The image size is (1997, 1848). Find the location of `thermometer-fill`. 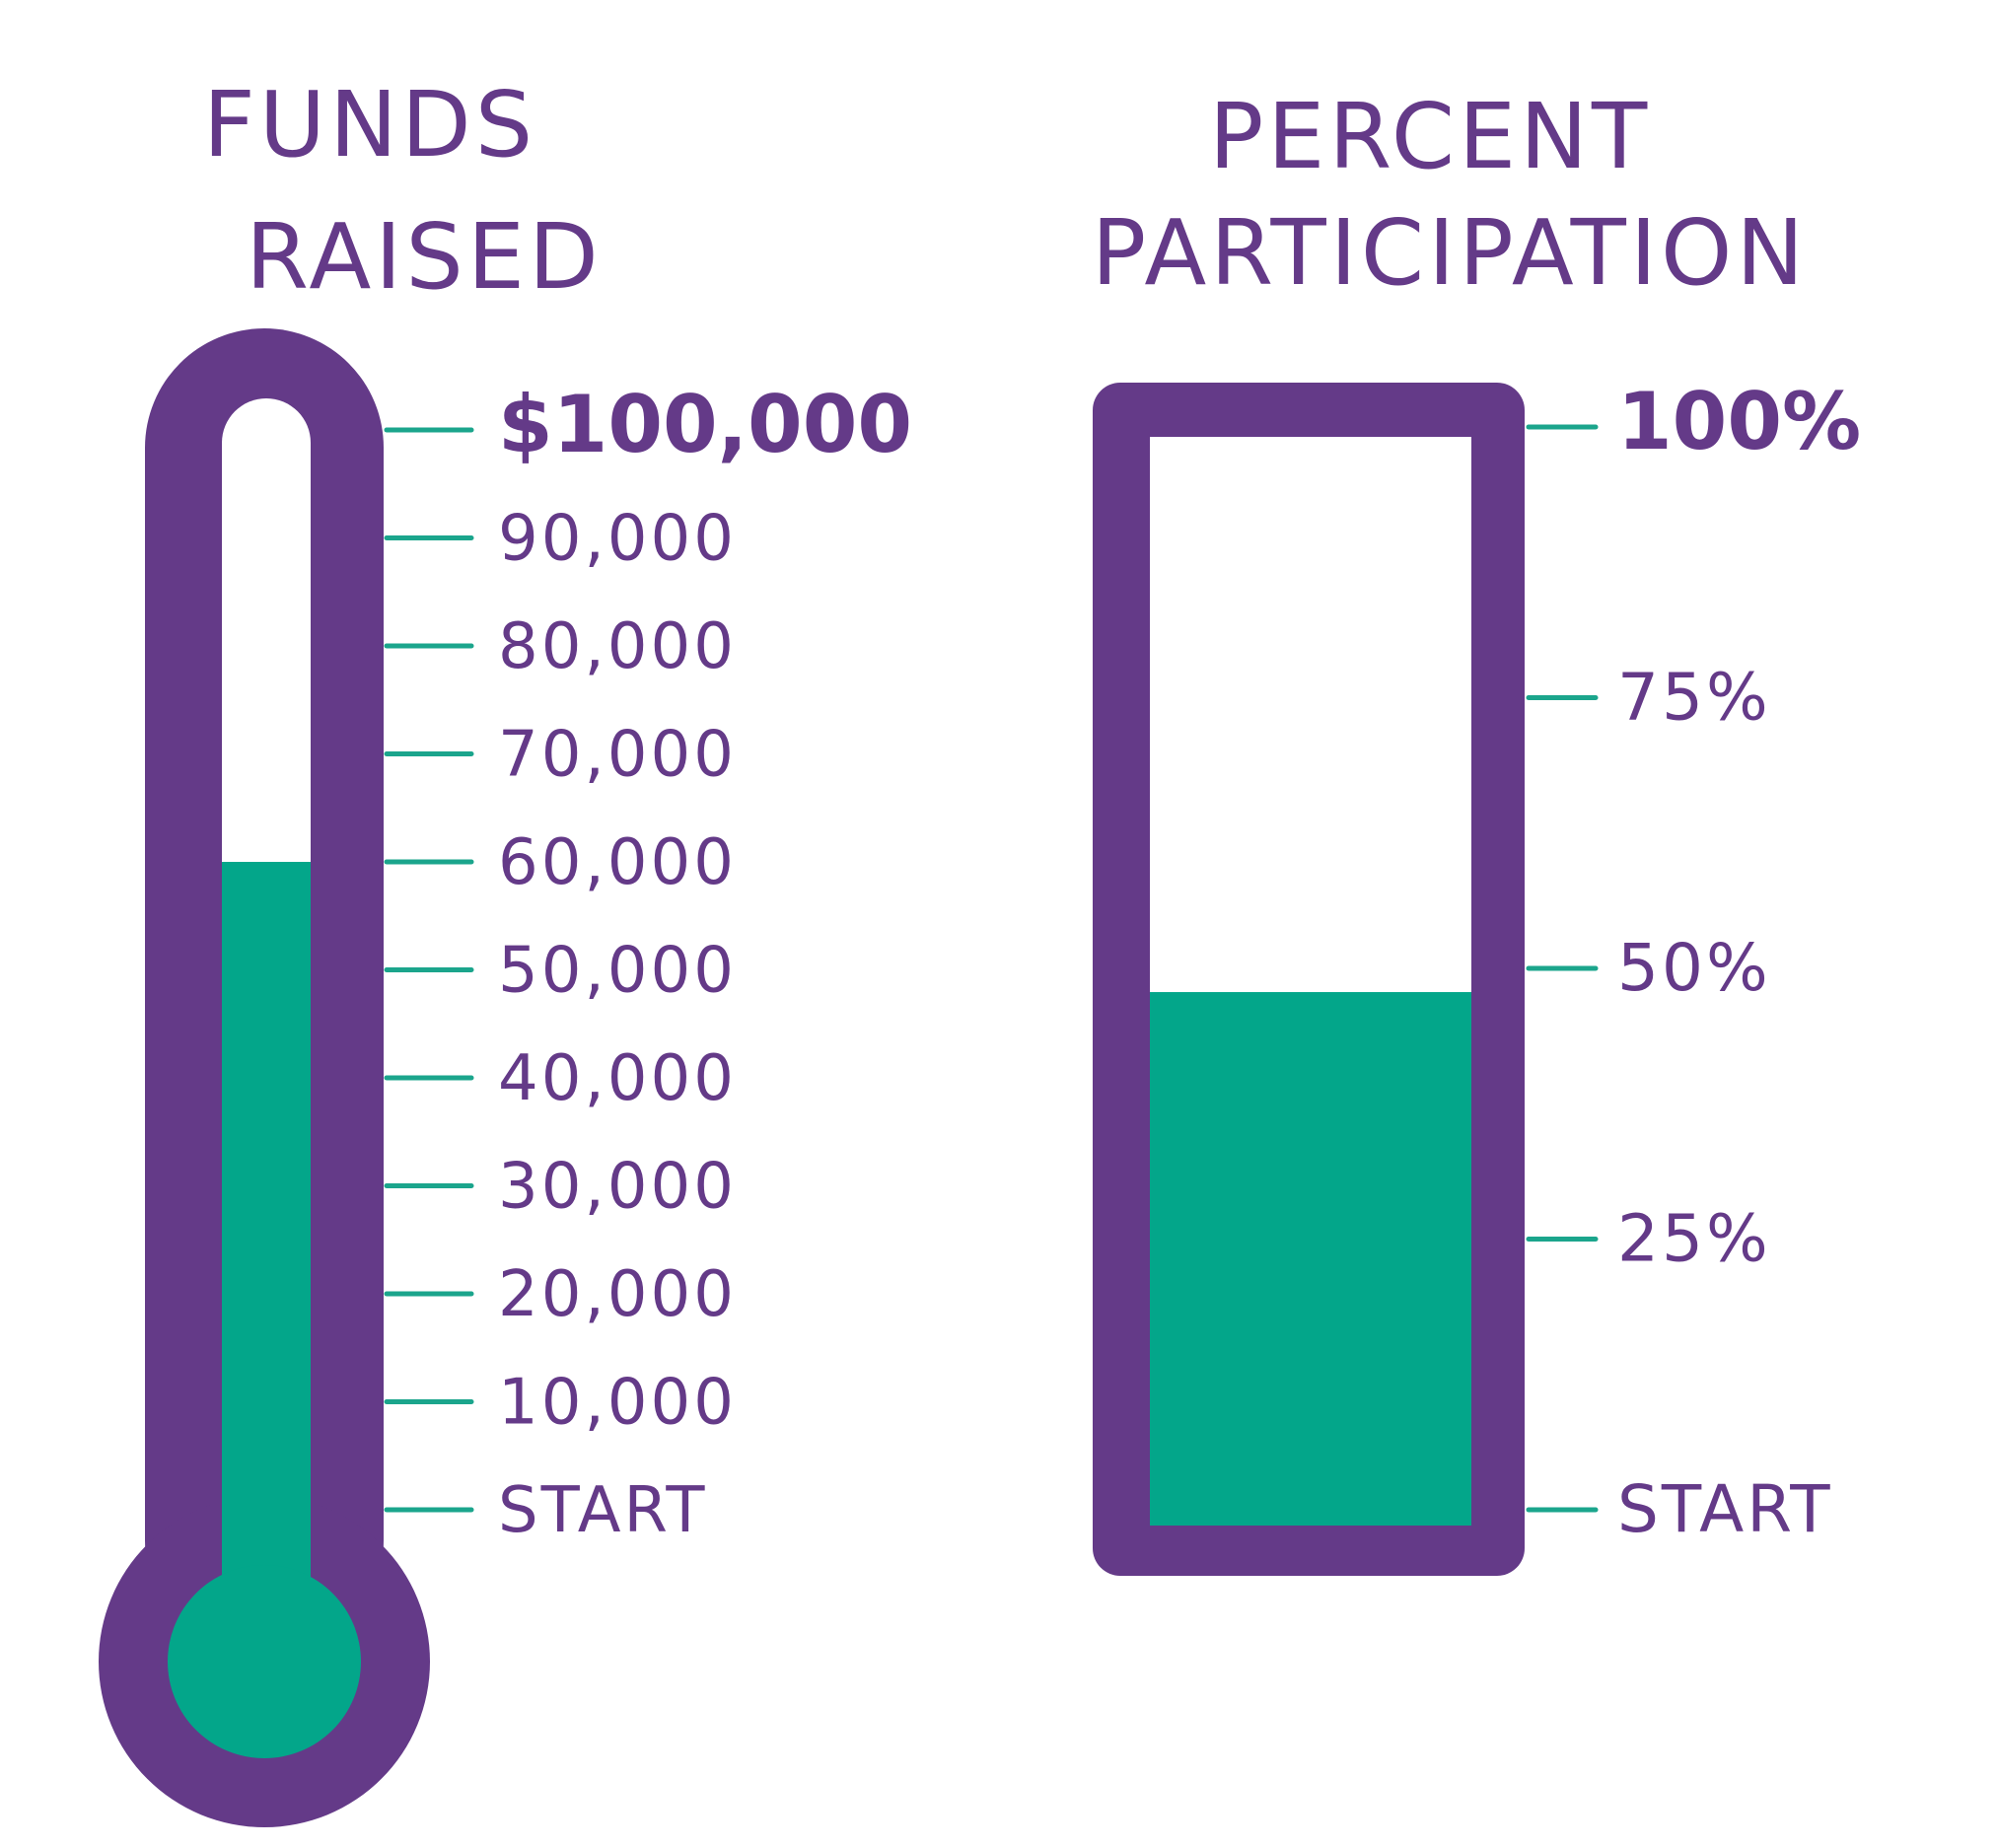

thermometer-fill is located at coordinates (267, 1239).